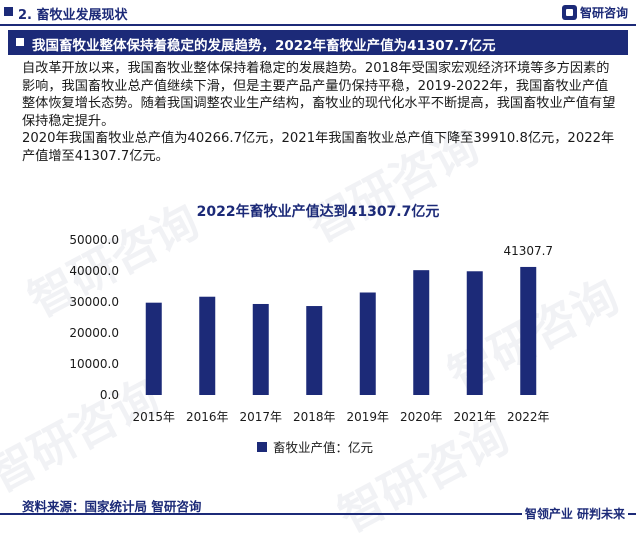  What do you see at coordinates (474, 417) in the screenshot?
I see `x-tick-label: 2021年` at bounding box center [474, 417].